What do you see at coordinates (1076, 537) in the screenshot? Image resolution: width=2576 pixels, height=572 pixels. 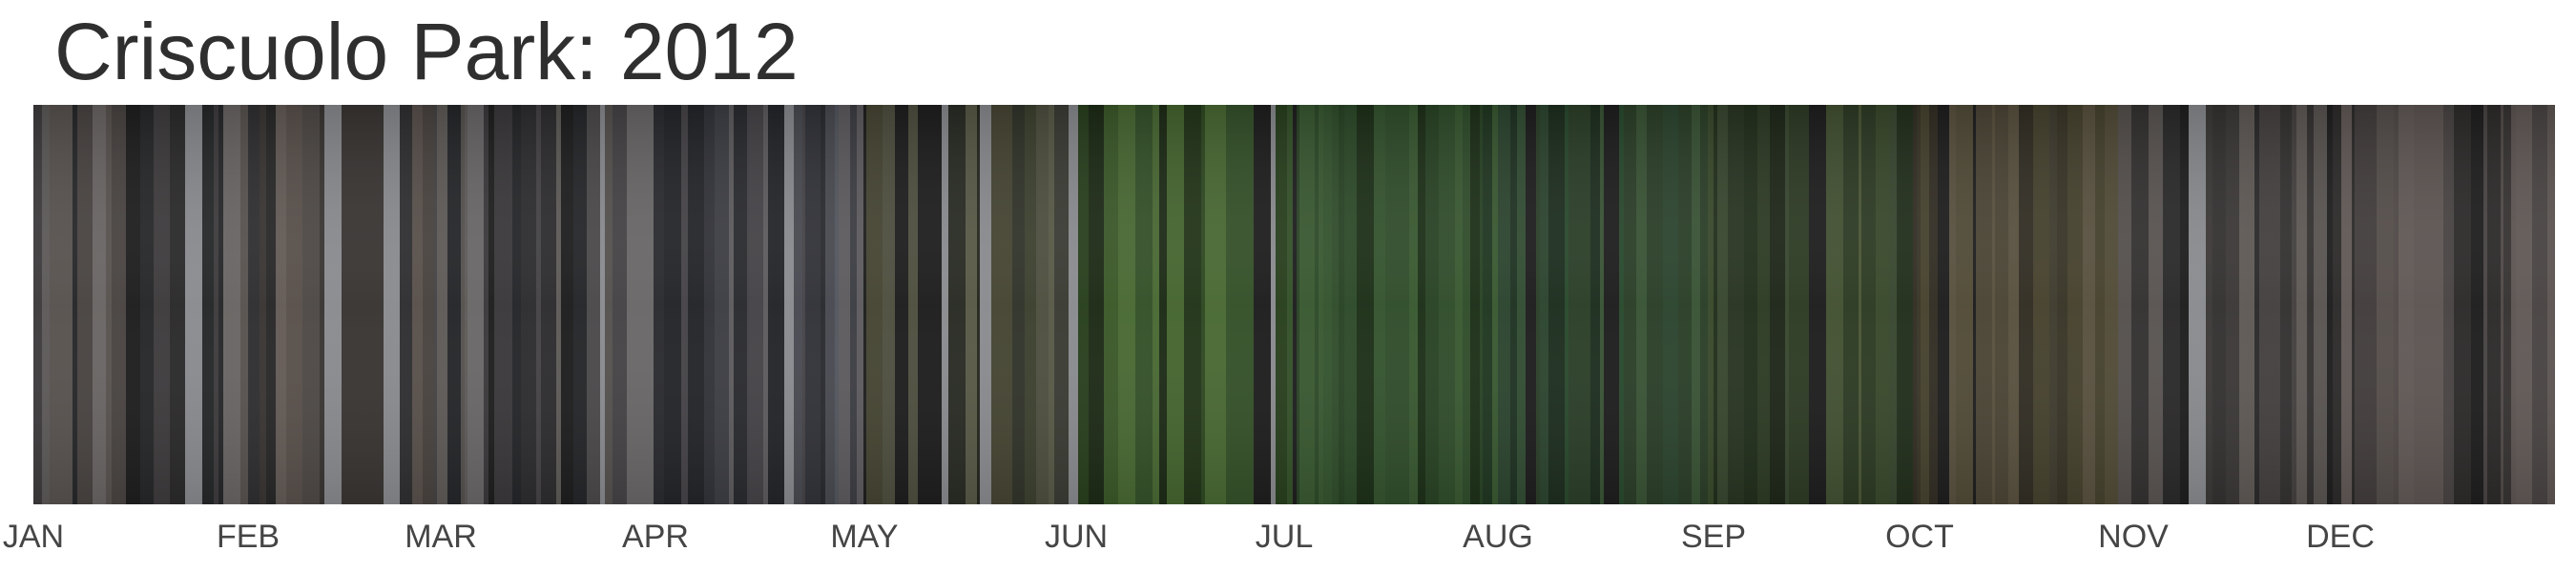 I see `month-label-jun: JUN` at bounding box center [1076, 537].